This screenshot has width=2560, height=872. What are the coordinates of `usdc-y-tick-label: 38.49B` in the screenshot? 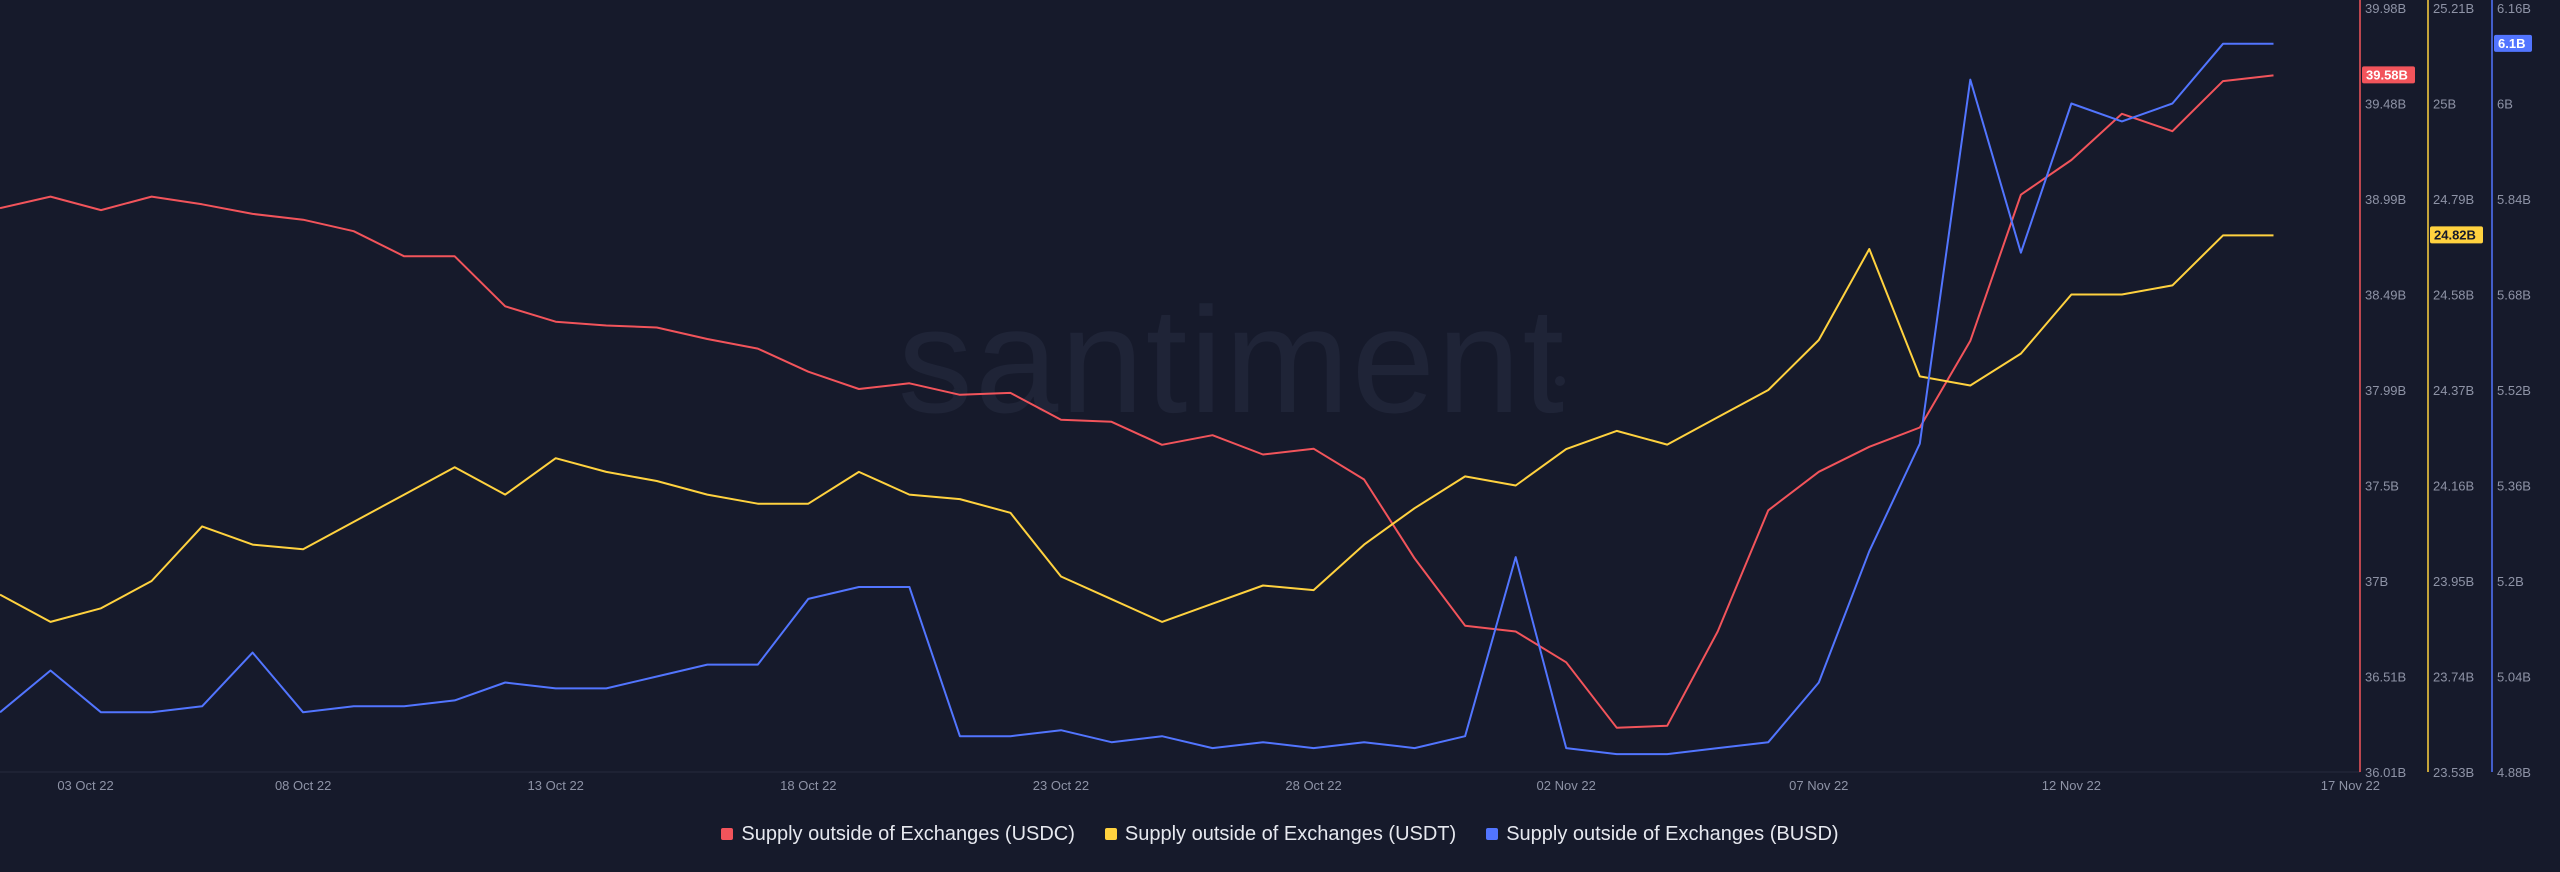 It's located at (2385, 295).